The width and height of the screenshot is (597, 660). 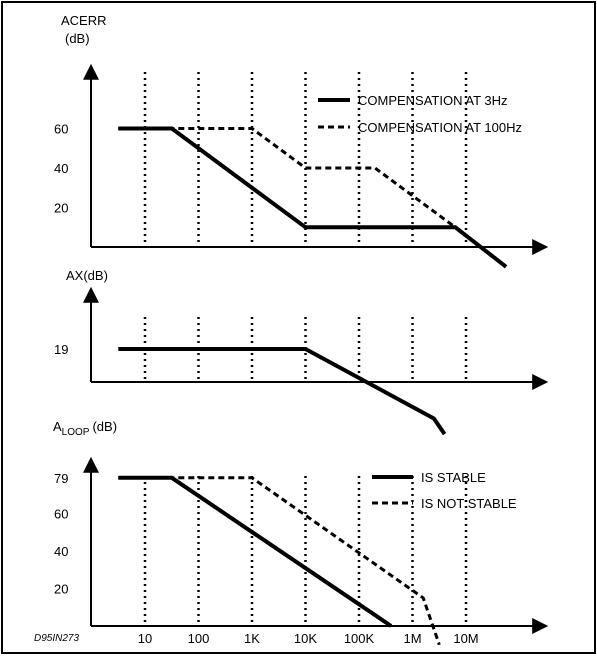 What do you see at coordinates (444, 490) in the screenshot?
I see `panel-aloop-legend: IS STABLE IS NOT STABLE` at bounding box center [444, 490].